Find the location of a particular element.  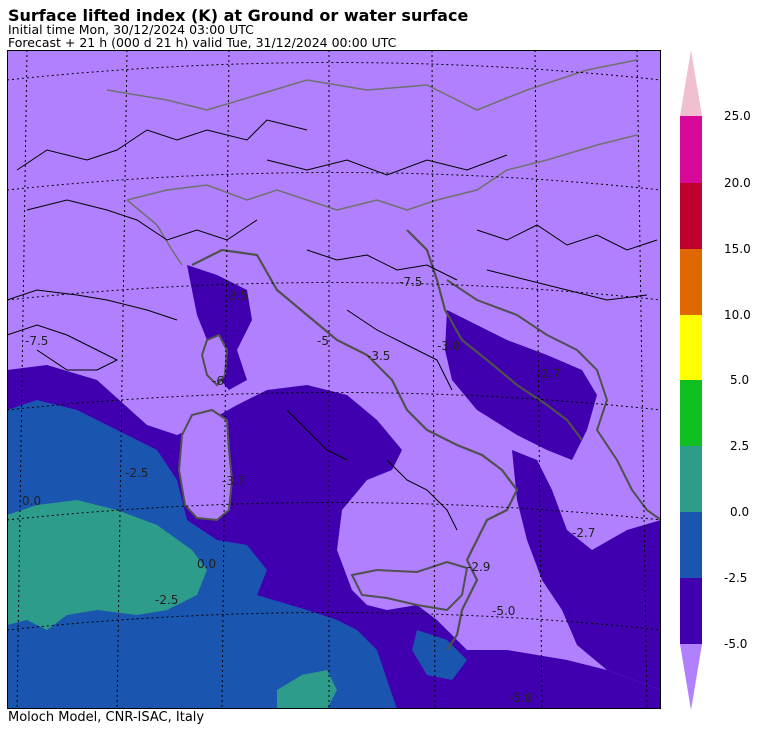

legend-label: 15.0 is located at coordinates (737, 249).